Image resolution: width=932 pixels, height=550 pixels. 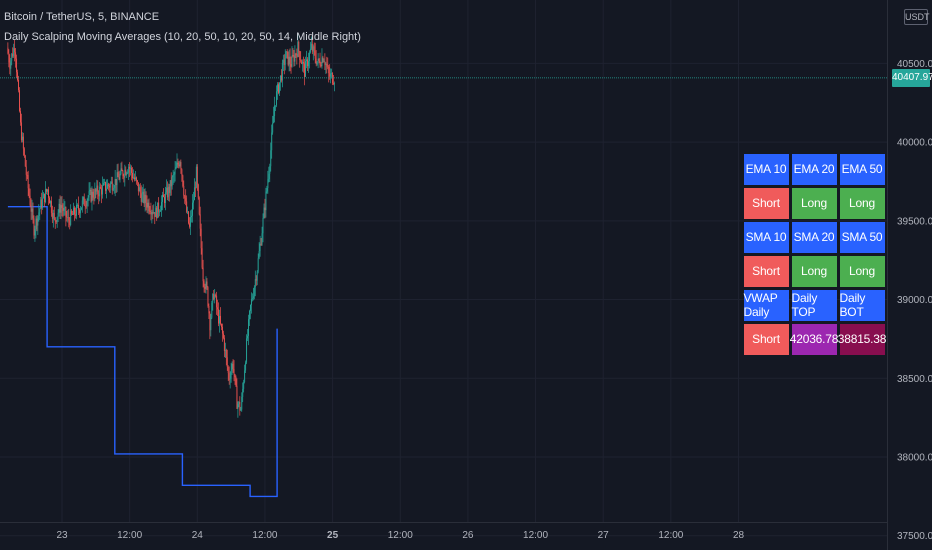 I want to click on currency-label: USDT, so click(x=917, y=17).